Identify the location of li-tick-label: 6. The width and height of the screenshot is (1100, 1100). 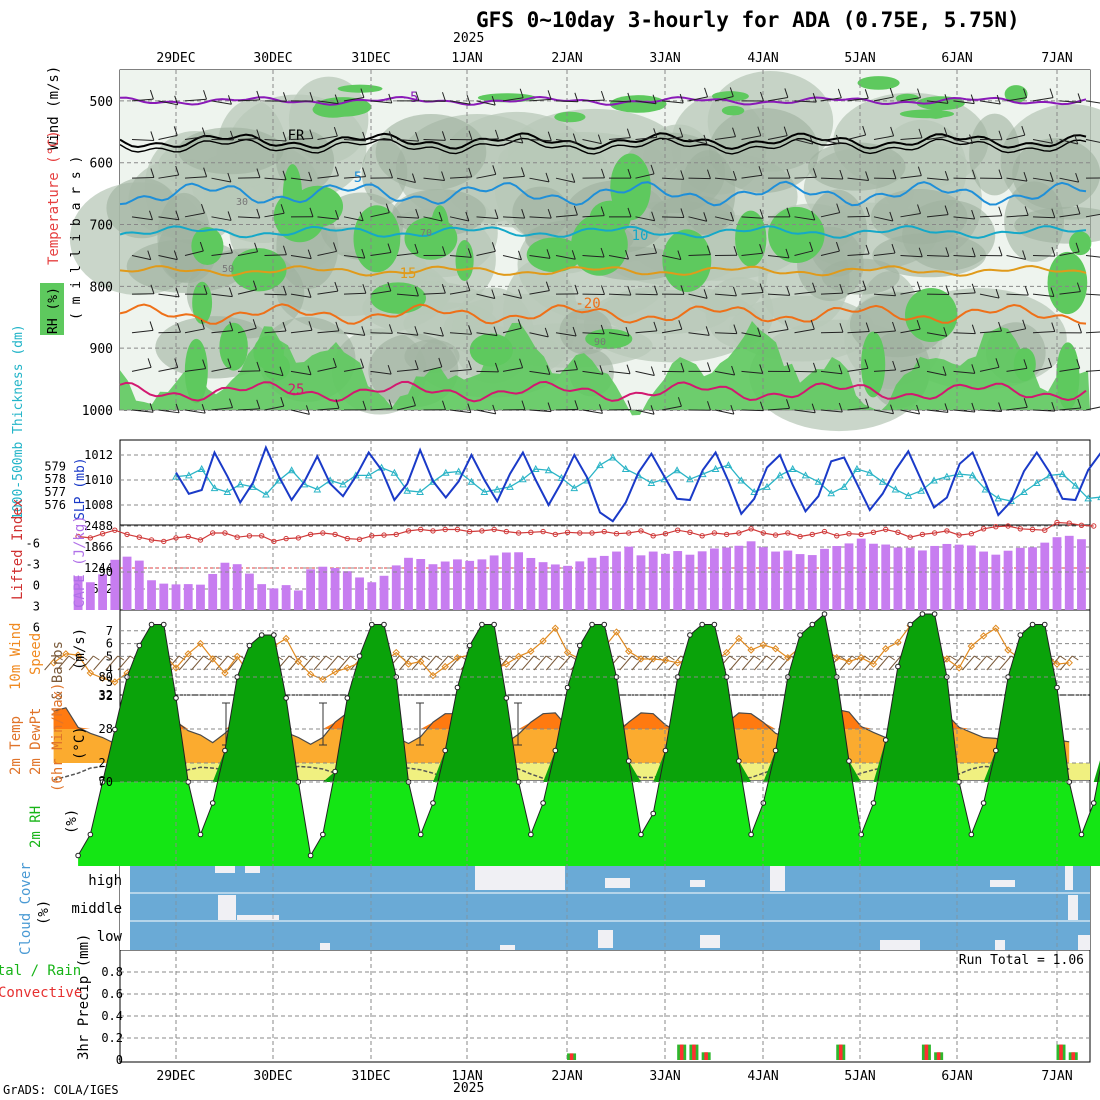
(36, 628).